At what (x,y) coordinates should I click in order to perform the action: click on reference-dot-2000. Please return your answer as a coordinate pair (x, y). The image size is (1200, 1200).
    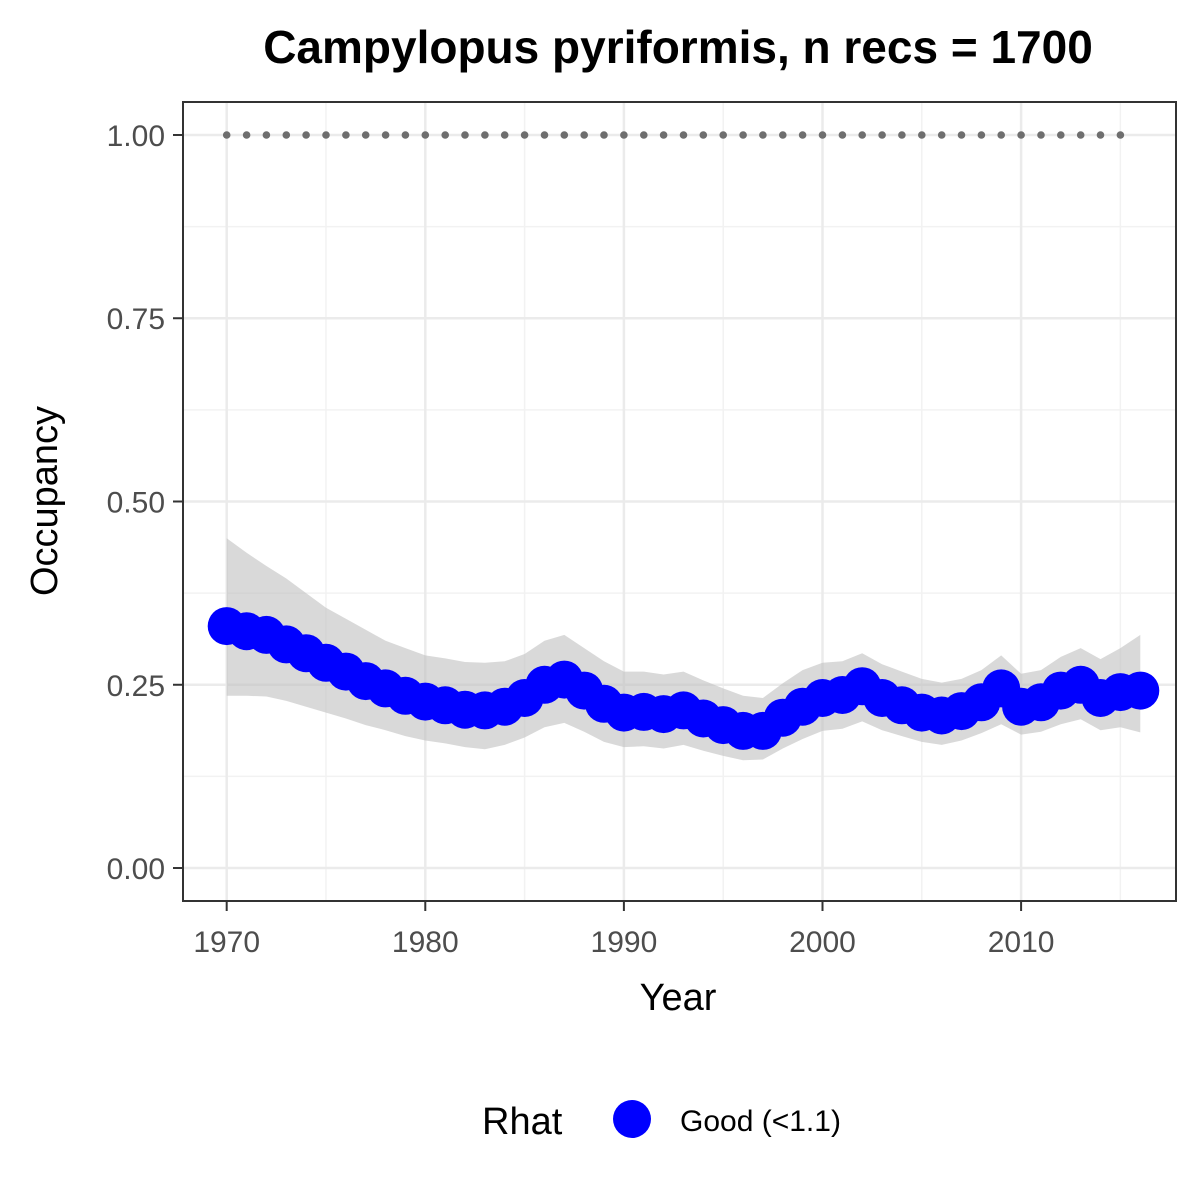
    Looking at the image, I should click on (822, 135).